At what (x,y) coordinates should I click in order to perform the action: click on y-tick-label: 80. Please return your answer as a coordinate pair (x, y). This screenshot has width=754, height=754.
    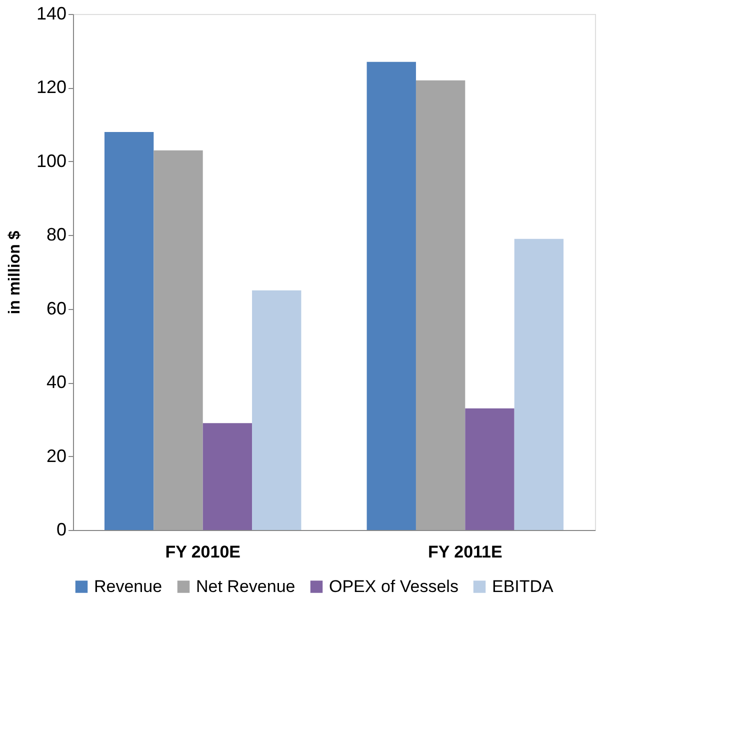
    Looking at the image, I should click on (56, 234).